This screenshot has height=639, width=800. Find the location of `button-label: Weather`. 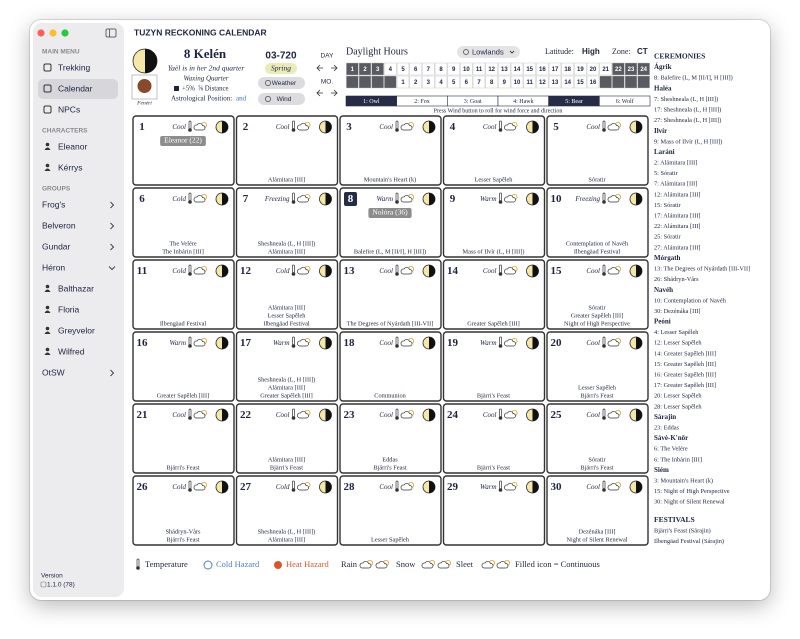

button-label: Weather is located at coordinates (284, 83).